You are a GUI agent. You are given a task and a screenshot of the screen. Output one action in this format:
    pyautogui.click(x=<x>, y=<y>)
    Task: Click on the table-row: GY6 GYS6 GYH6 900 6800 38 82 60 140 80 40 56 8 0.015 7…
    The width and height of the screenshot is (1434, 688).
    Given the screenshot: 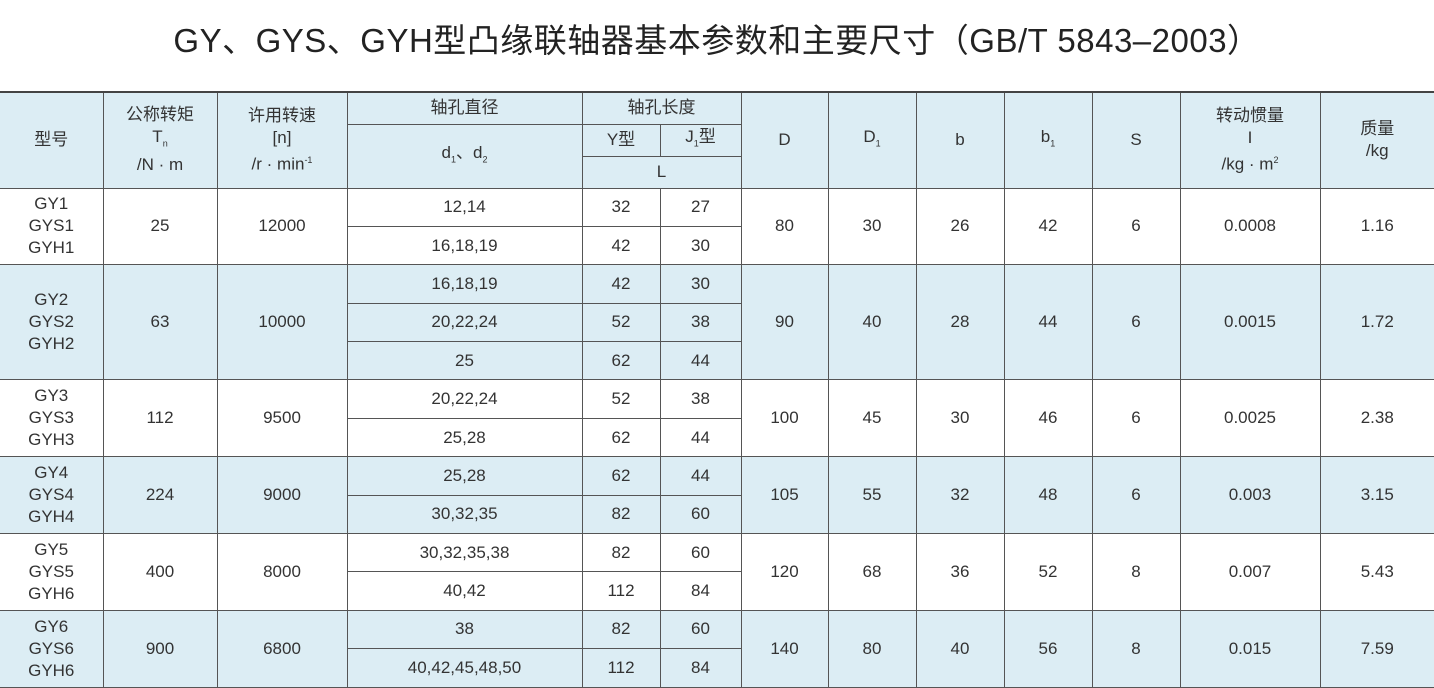 What is the action you would take?
    pyautogui.click(x=717, y=648)
    